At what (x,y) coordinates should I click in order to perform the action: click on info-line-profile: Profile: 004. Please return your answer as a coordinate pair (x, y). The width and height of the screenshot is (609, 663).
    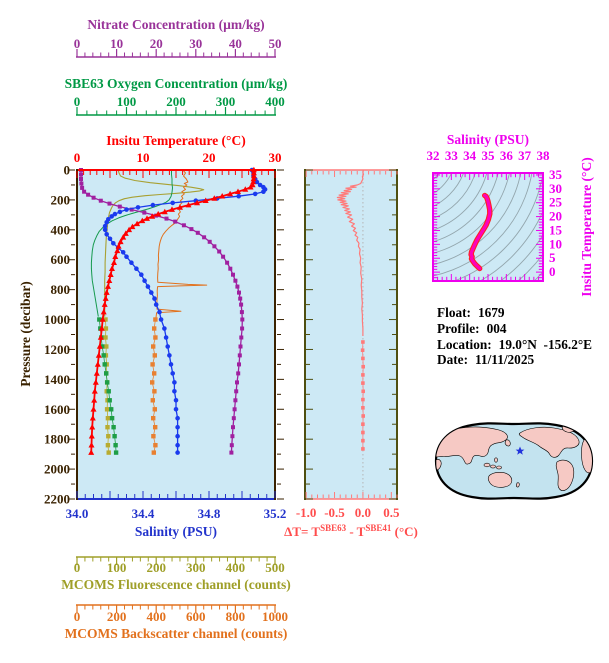
    Looking at the image, I should click on (514, 329).